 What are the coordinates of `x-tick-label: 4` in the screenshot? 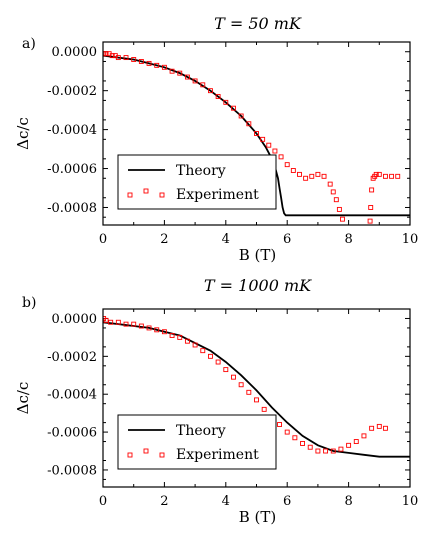 It's located at (226, 501).